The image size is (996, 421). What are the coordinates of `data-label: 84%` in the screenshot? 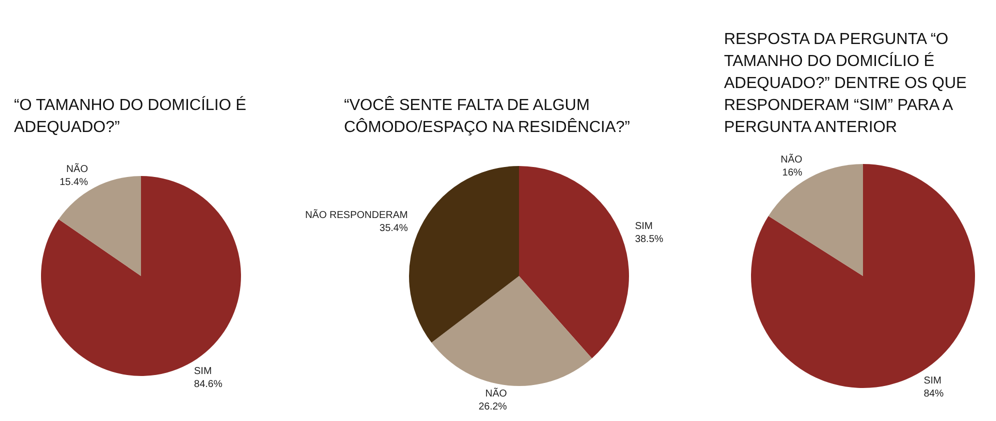 It's located at (934, 394).